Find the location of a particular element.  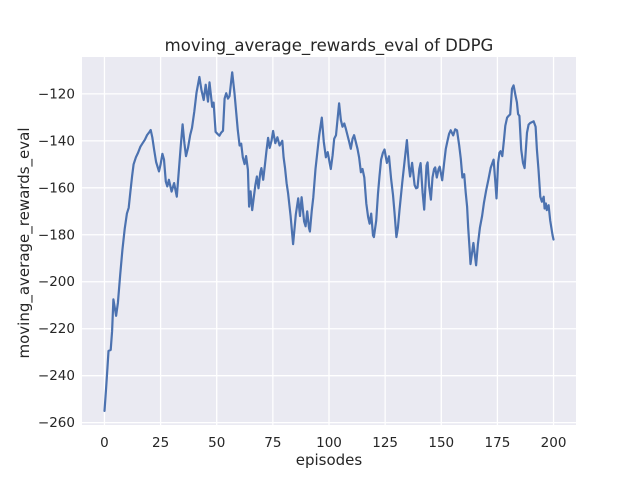

x-tick-label: 200 is located at coordinates (554, 443).